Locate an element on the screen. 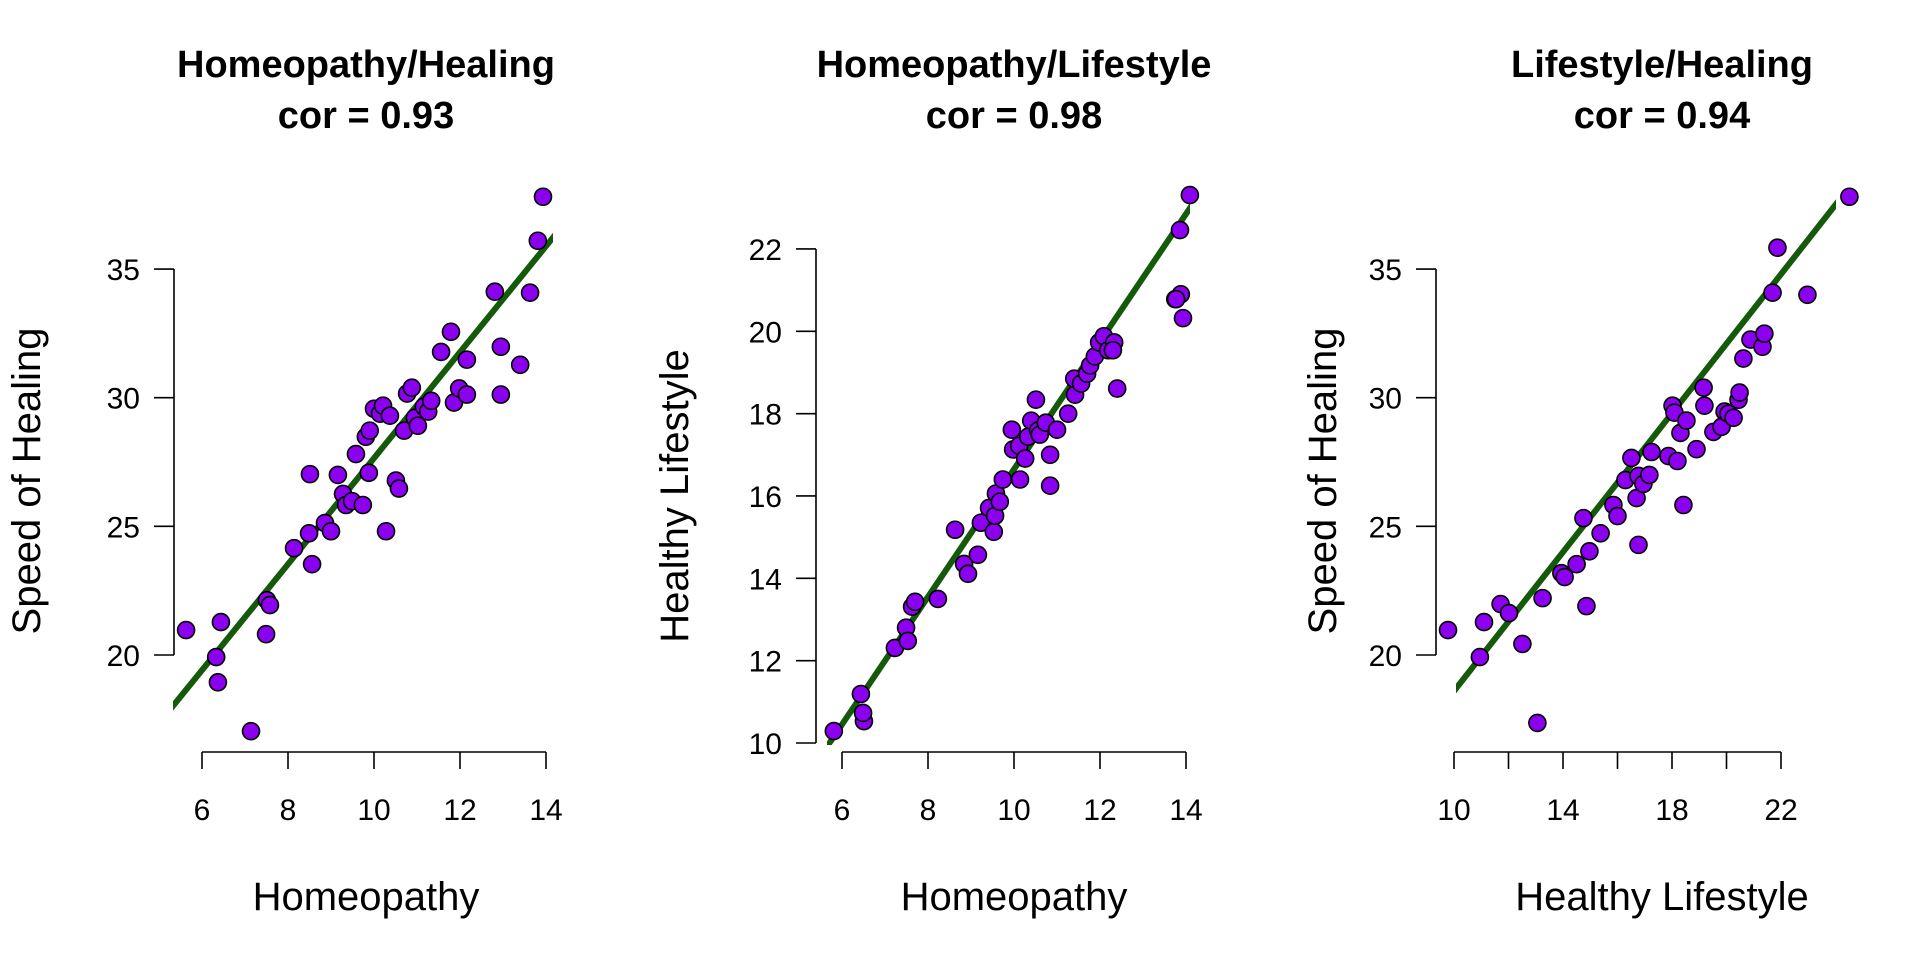 This screenshot has width=1920, height=960. y-tick-label: 10 is located at coordinates (765, 744).